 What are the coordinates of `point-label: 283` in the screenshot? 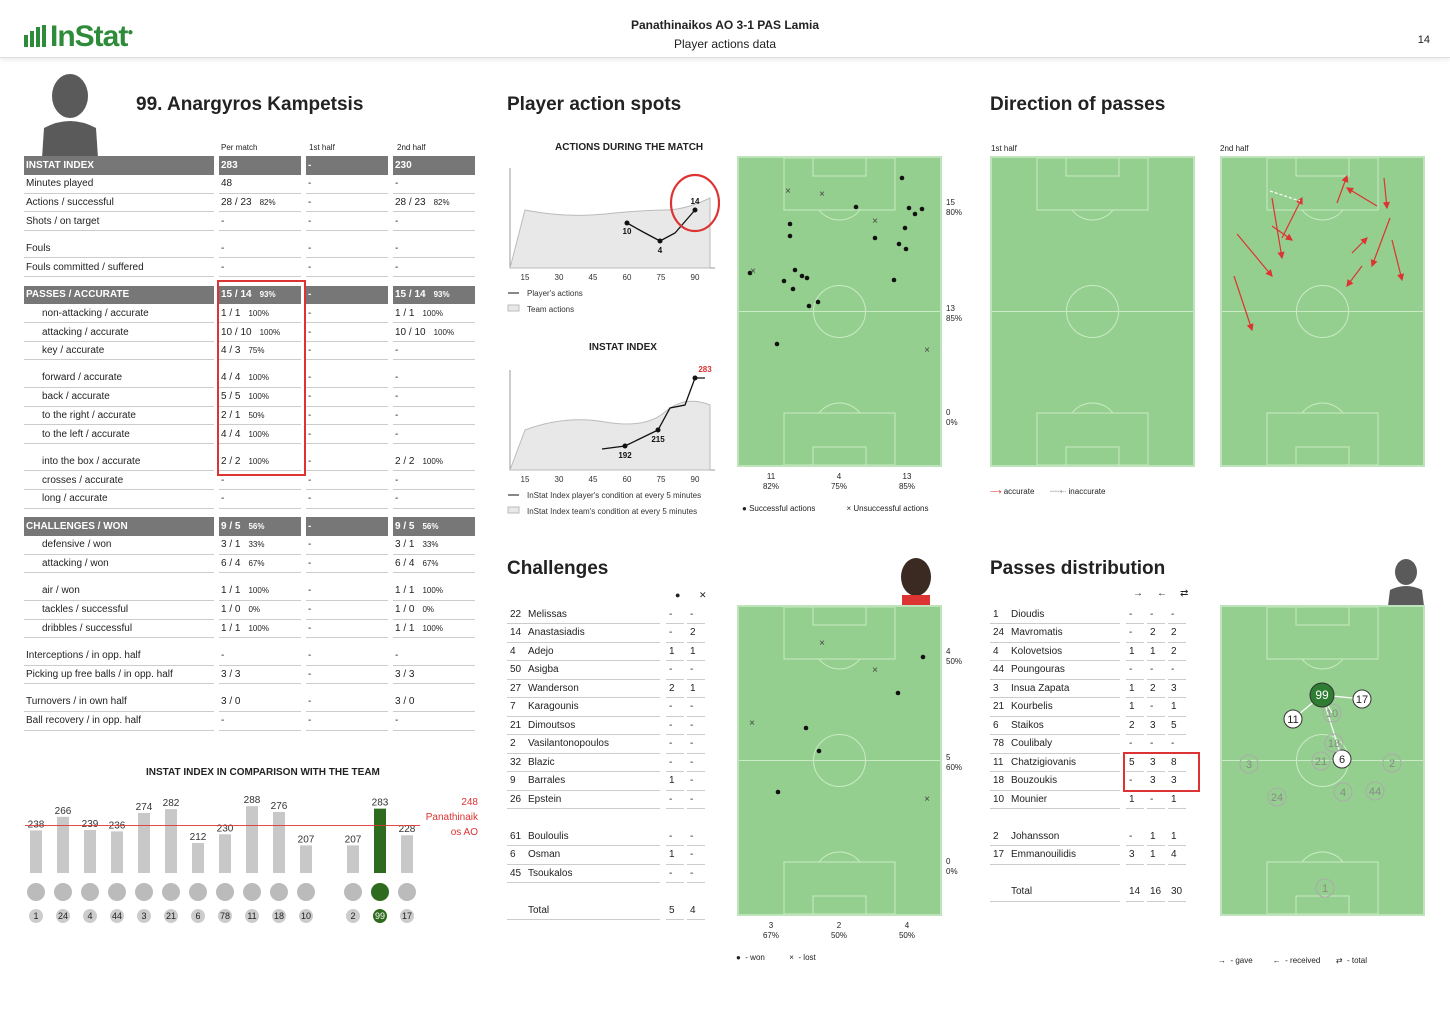 It's located at (705, 369).